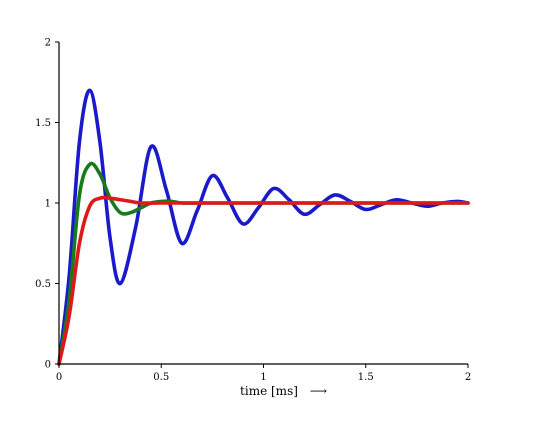 This screenshot has height=436, width=540. What do you see at coordinates (366, 377) in the screenshot?
I see `x-tick-label: 1.5` at bounding box center [366, 377].